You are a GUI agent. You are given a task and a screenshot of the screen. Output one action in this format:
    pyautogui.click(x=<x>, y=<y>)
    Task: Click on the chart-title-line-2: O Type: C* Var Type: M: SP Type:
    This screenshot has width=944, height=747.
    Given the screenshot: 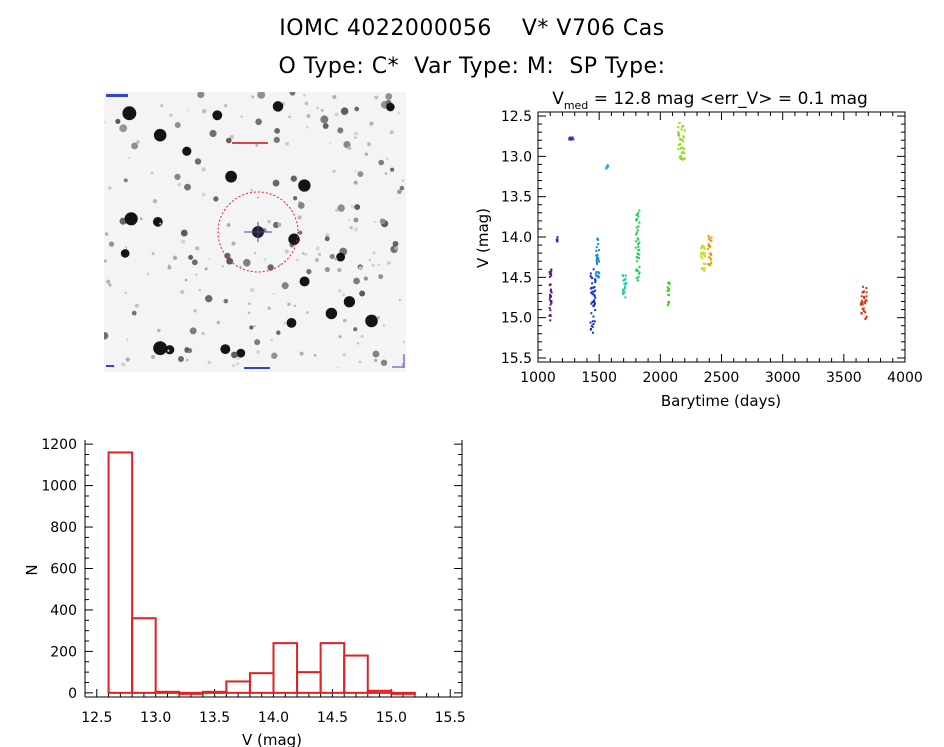 What is the action you would take?
    pyautogui.click(x=472, y=66)
    